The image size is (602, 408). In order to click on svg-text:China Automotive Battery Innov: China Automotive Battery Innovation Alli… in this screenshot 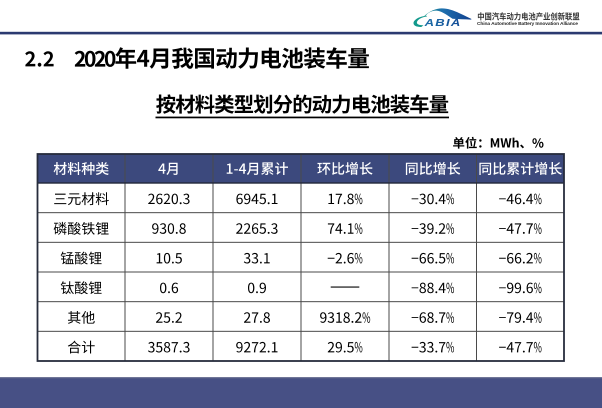, I will do `click(527, 24)`.